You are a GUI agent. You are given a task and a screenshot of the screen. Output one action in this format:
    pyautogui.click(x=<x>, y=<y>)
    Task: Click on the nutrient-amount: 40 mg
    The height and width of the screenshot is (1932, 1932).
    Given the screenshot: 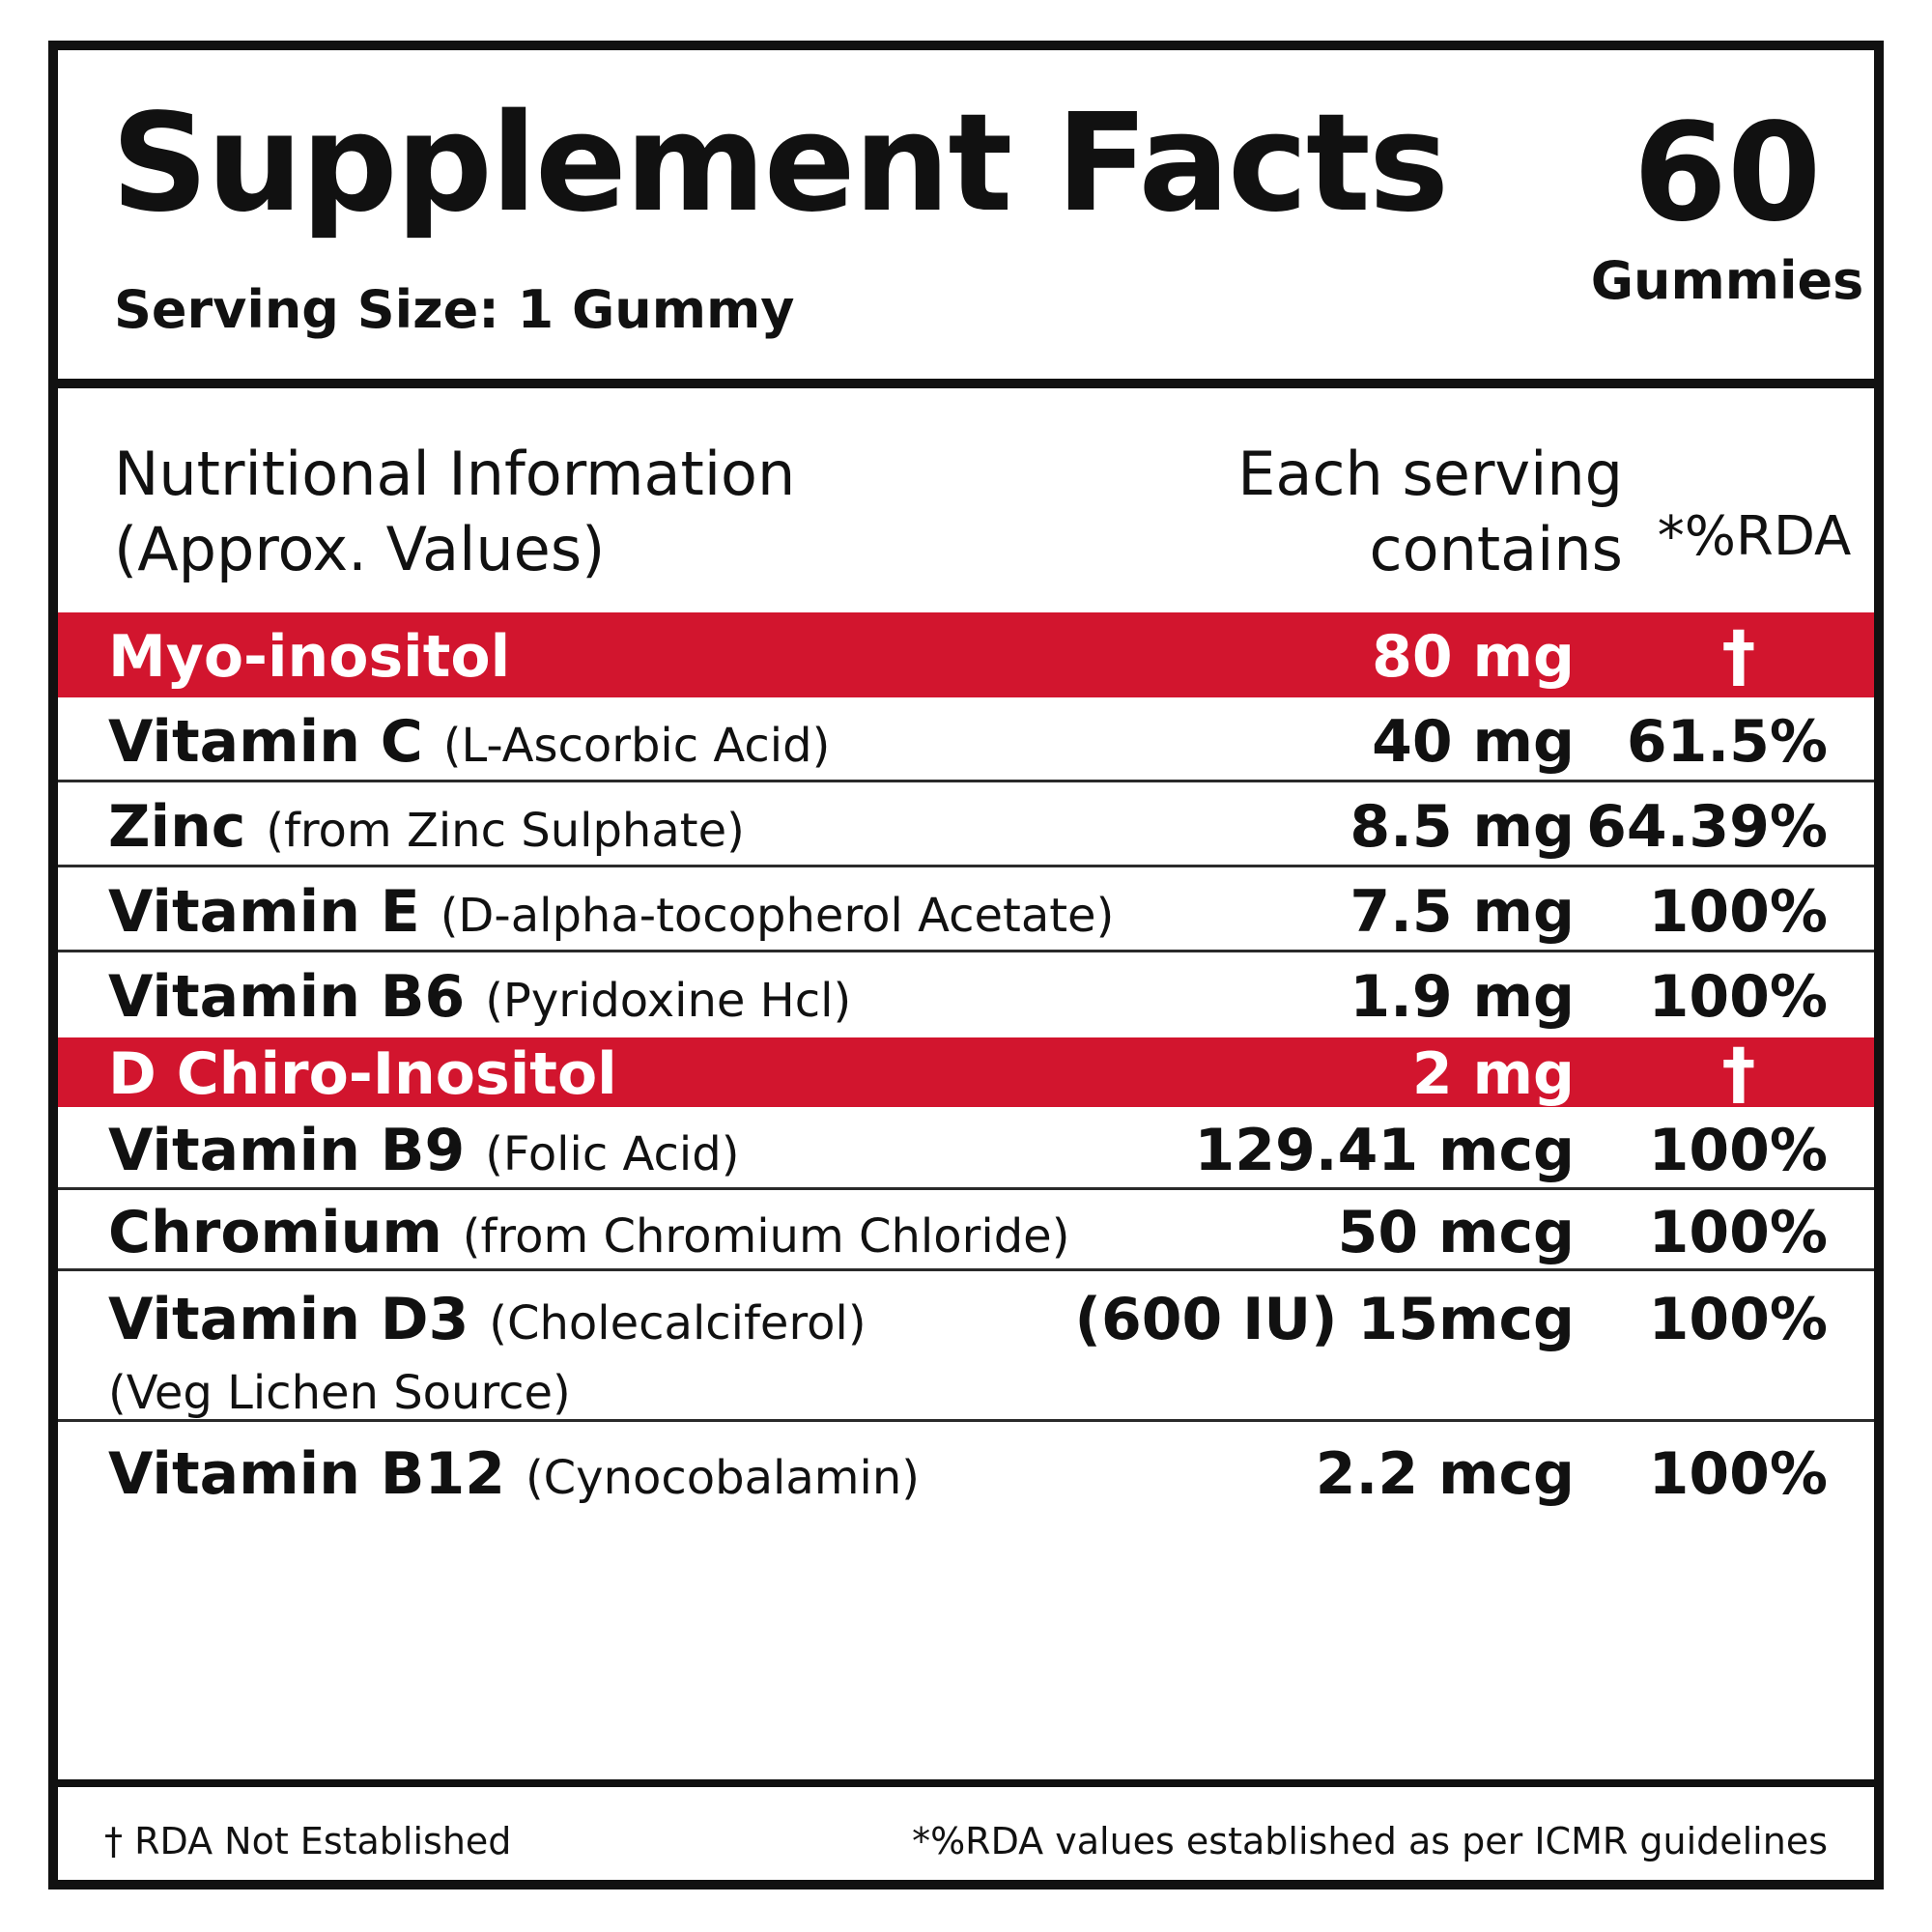 What is the action you would take?
    pyautogui.click(x=1473, y=742)
    